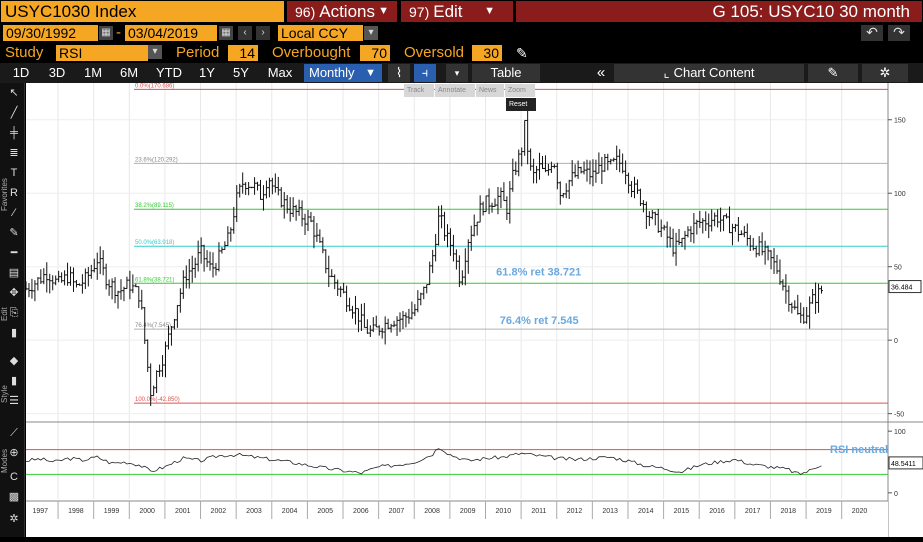 The height and width of the screenshot is (542, 923). I want to click on color-picker-icon: ◆, so click(14, 361).